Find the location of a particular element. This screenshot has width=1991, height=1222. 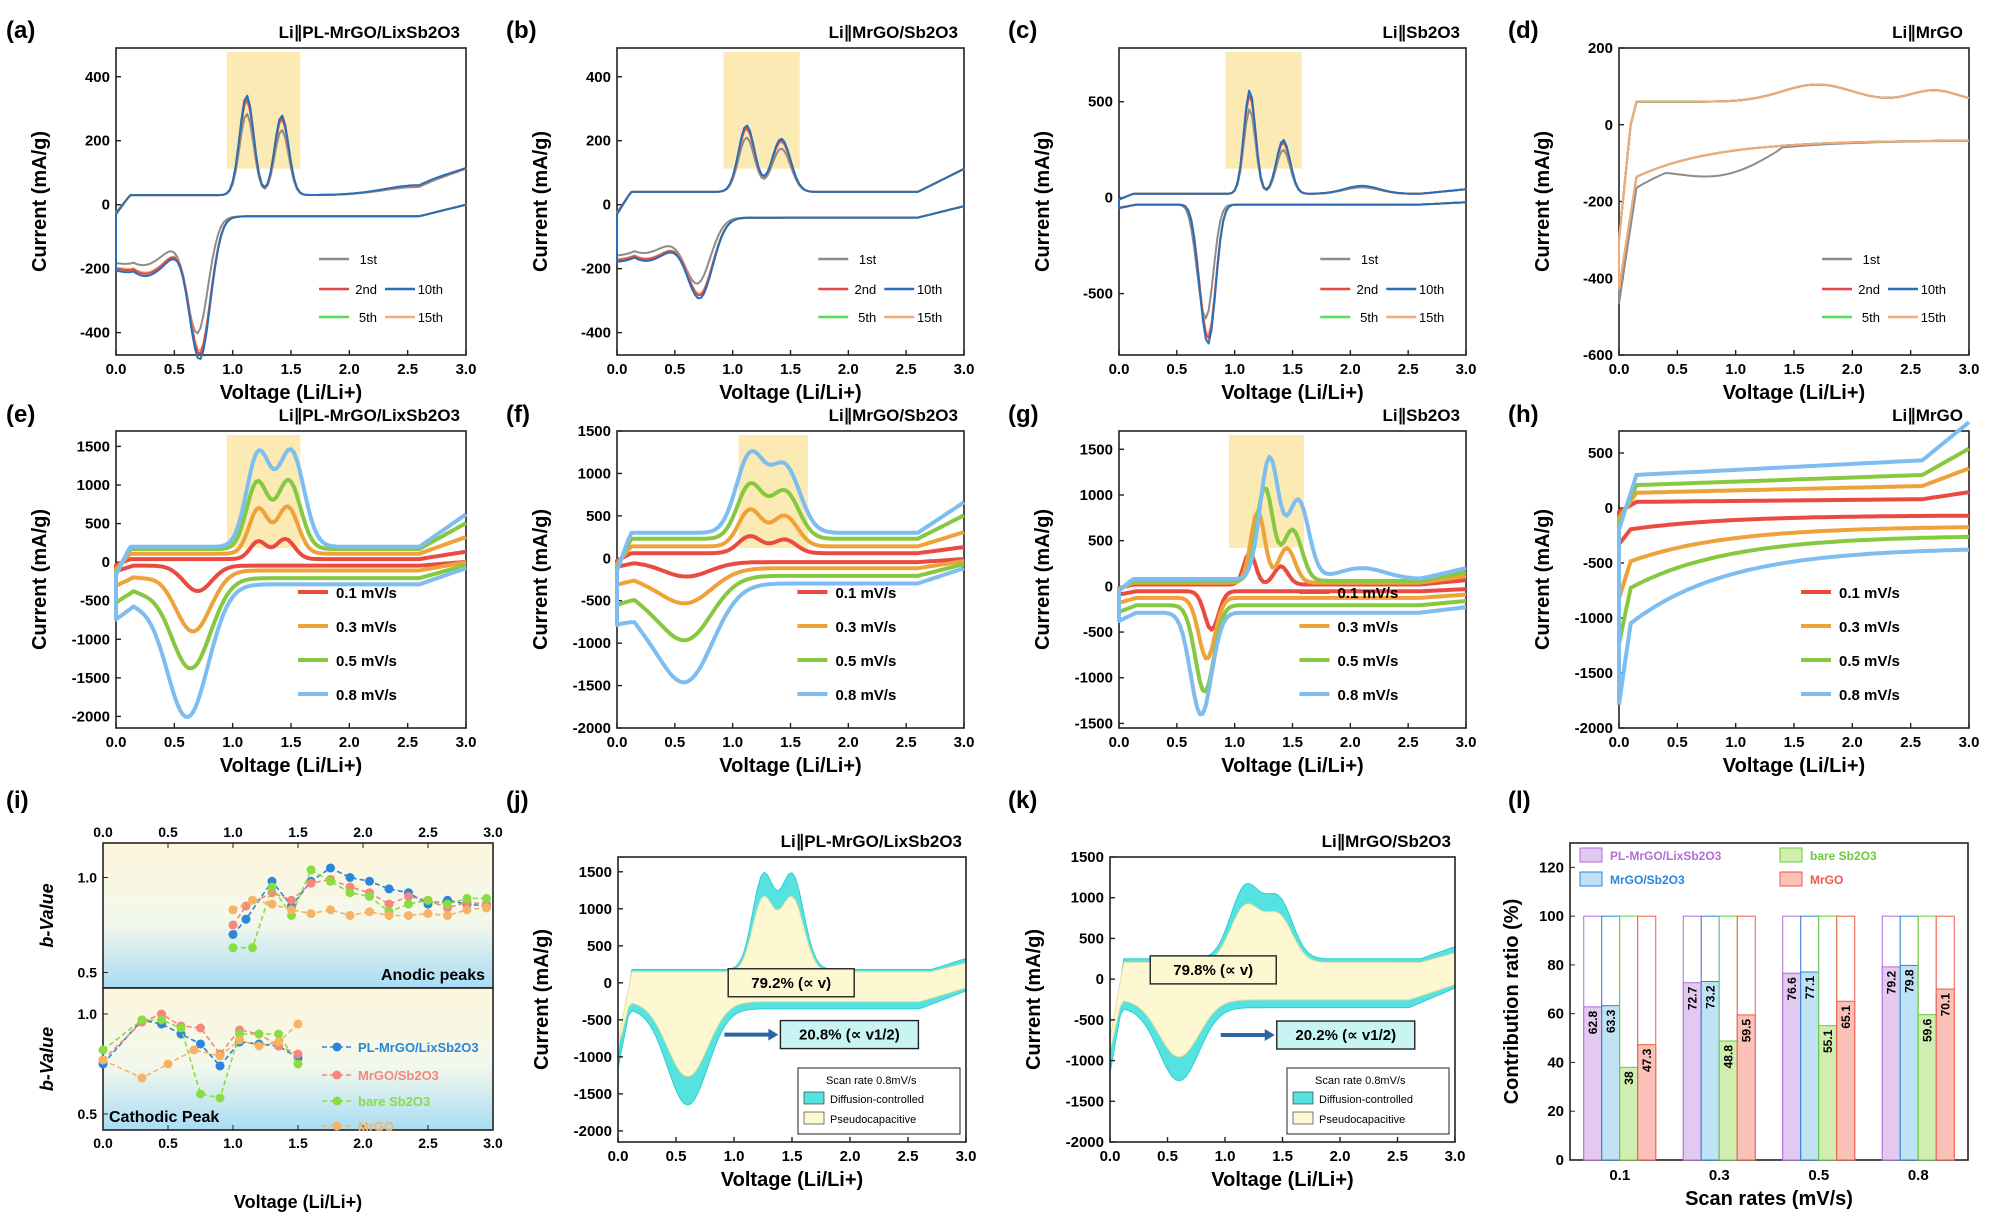

y-tick-label: -200 is located at coordinates (95, 269).